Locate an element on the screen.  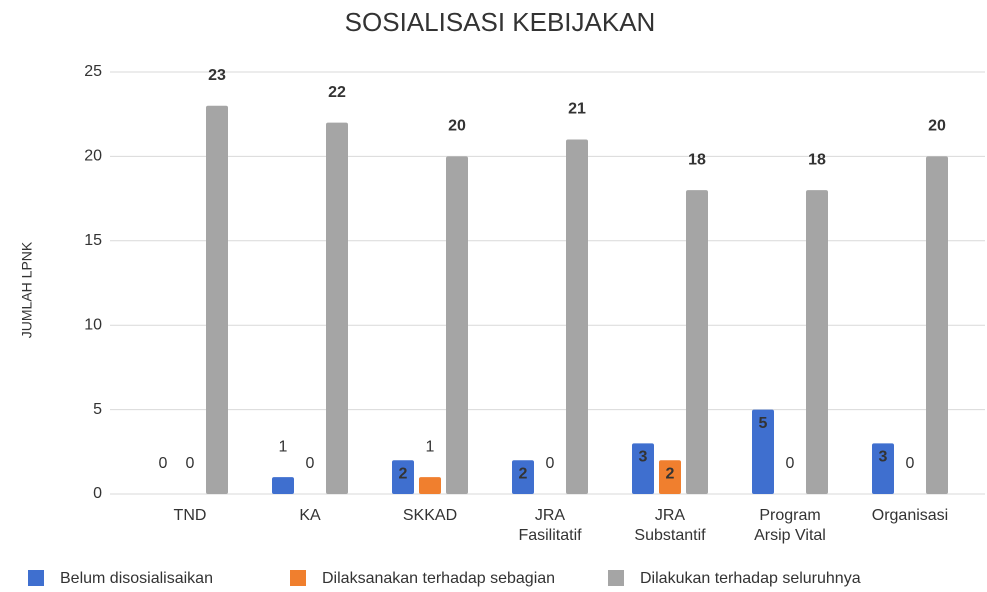
x-tick-label: TND is located at coordinates (190, 515).